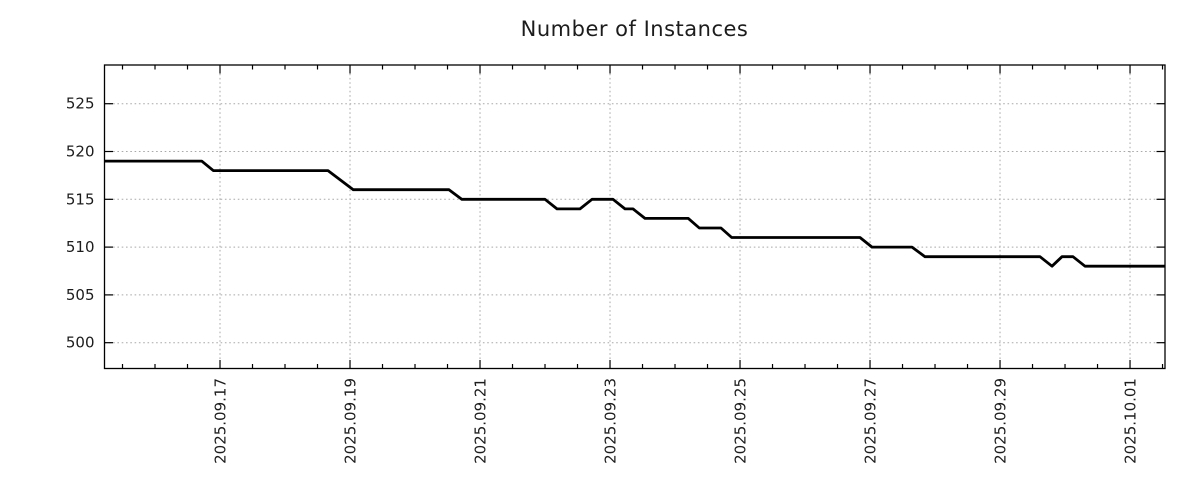 Image resolution: width=1200 pixels, height=500 pixels. I want to click on x-tick-label: 2025.09.21, so click(481, 421).